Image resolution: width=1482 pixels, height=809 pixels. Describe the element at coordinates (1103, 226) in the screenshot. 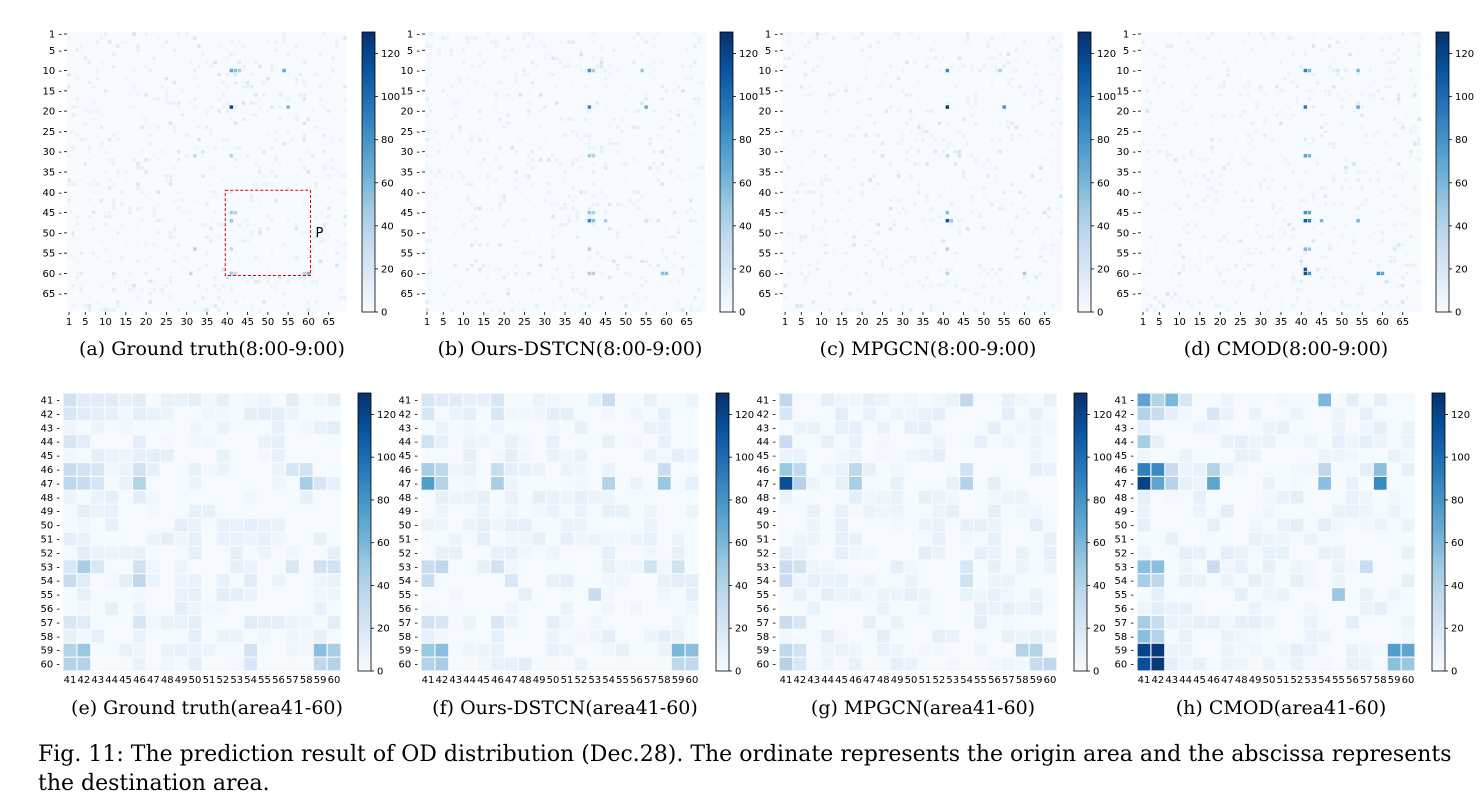

I see `colorbar-tick-label: 40` at that location.